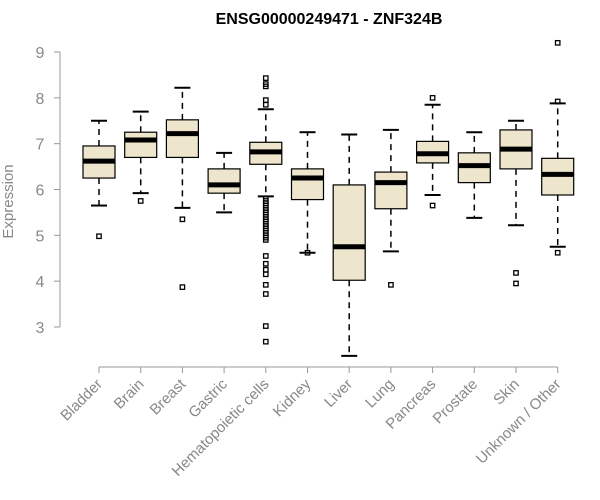 The height and width of the screenshot is (500, 600). What do you see at coordinates (380, 394) in the screenshot?
I see `x-tick-label: Lung` at bounding box center [380, 394].